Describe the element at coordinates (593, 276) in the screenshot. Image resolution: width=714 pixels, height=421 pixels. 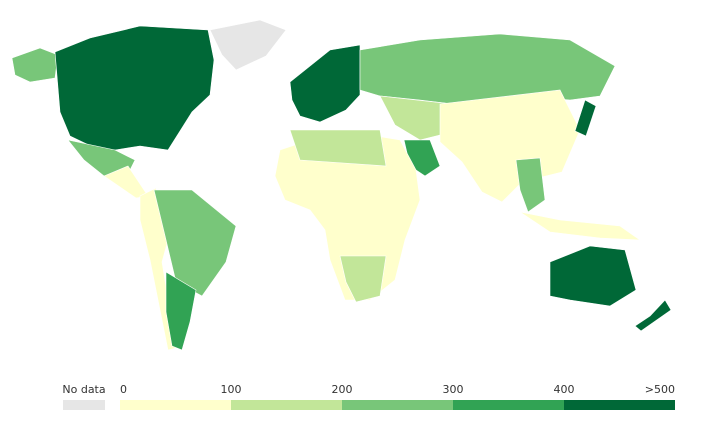
I see `australia` at that location.